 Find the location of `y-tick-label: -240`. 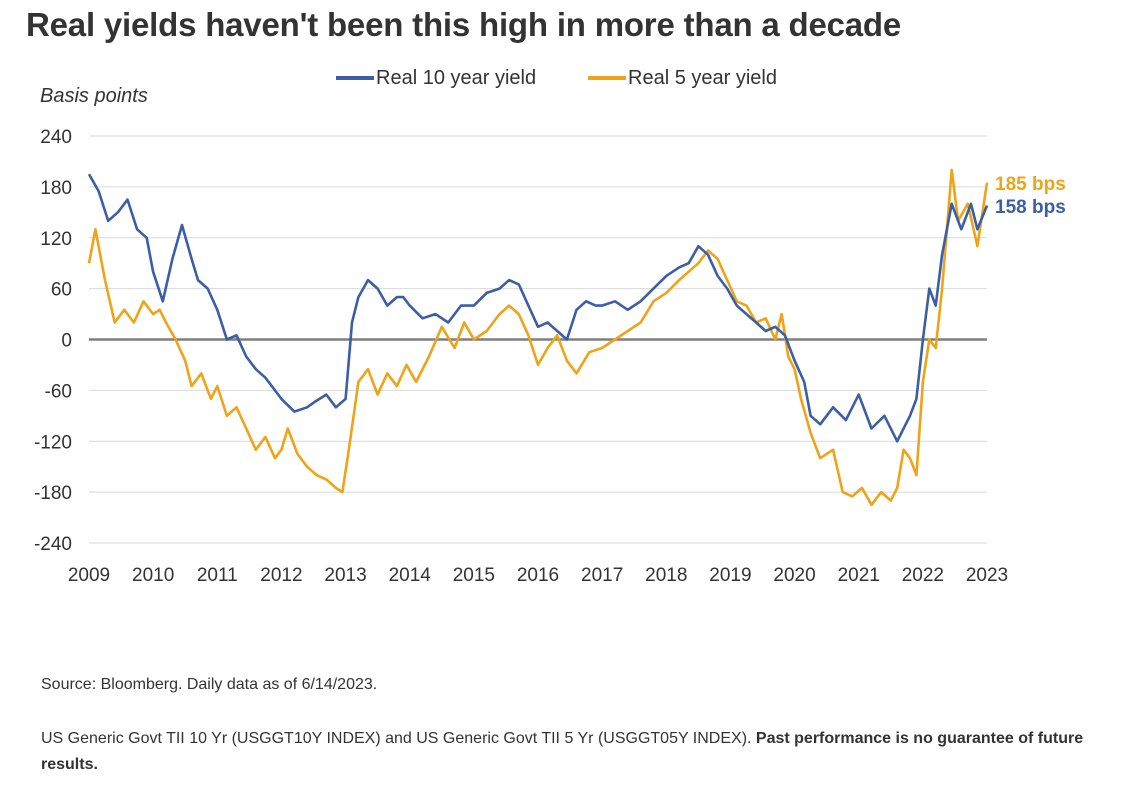

y-tick-label: -240 is located at coordinates (53, 544).